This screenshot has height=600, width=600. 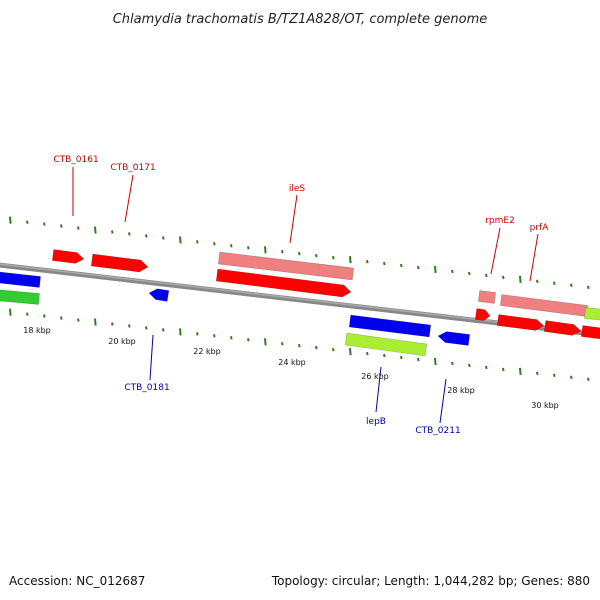 I want to click on tick-track-top, so click(x=299, y=252).